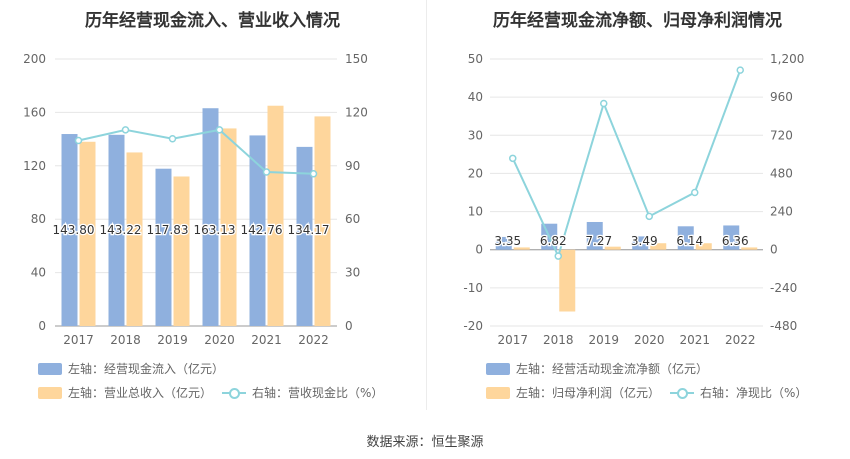  What do you see at coordinates (512, 340) in the screenshot?
I see `right-x-tick-label: 2017` at bounding box center [512, 340].